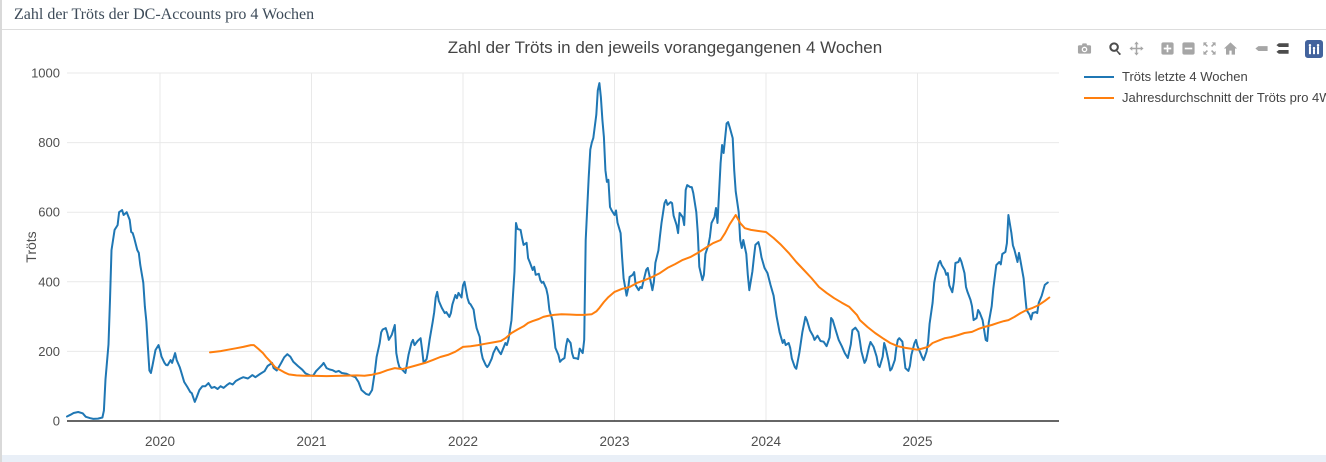 This screenshot has width=1326, height=462. What do you see at coordinates (463, 441) in the screenshot?
I see `x-tick-label: 2022` at bounding box center [463, 441].